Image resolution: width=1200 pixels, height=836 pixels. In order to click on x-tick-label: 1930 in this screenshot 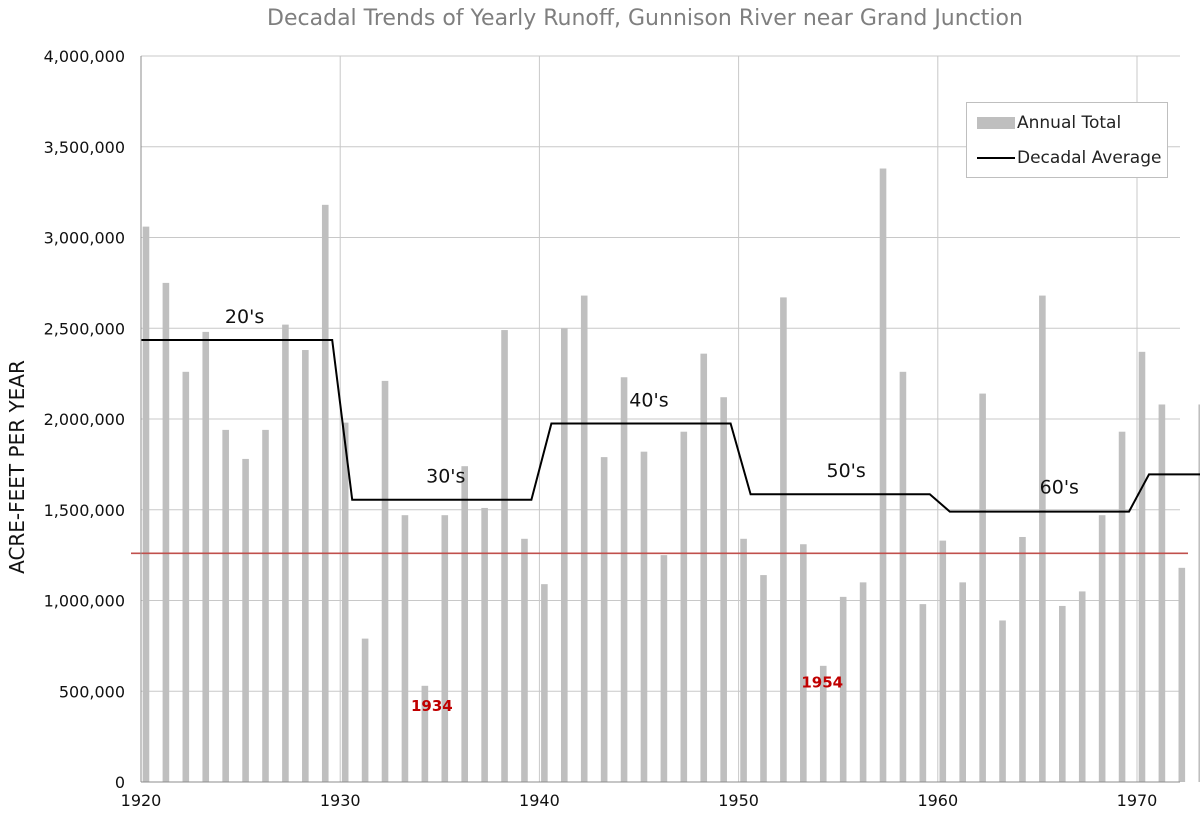, I will do `click(340, 800)`.